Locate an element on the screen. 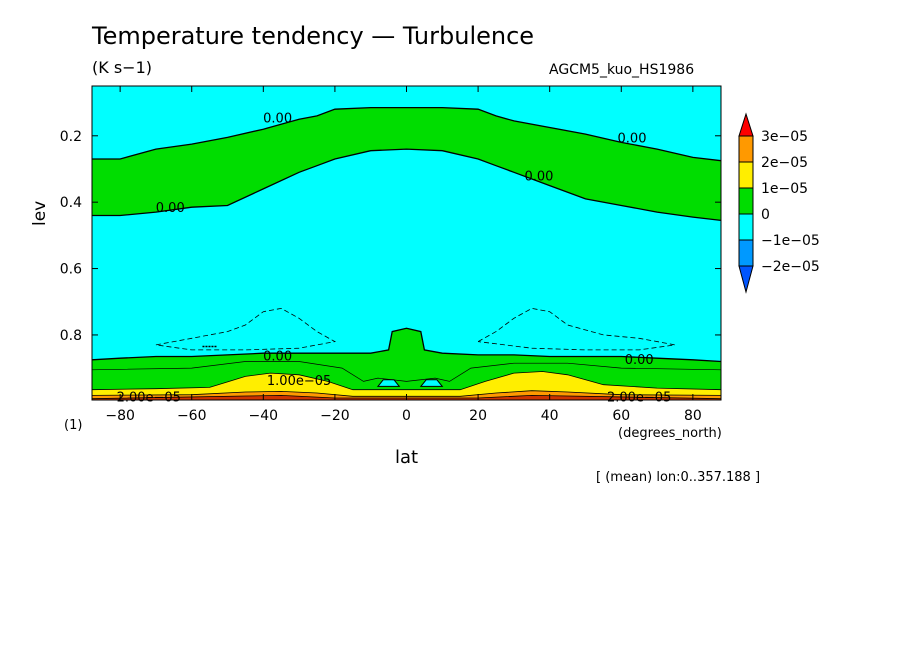 The width and height of the screenshot is (904, 654). x-tick-label: −20 is located at coordinates (335, 416).